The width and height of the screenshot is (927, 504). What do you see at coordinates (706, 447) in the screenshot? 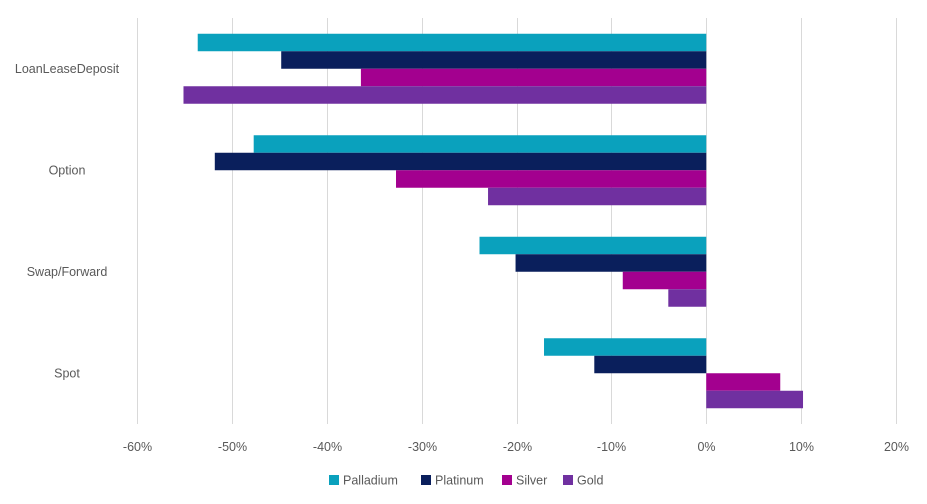
I see `x-tick-label: 0%` at bounding box center [706, 447].